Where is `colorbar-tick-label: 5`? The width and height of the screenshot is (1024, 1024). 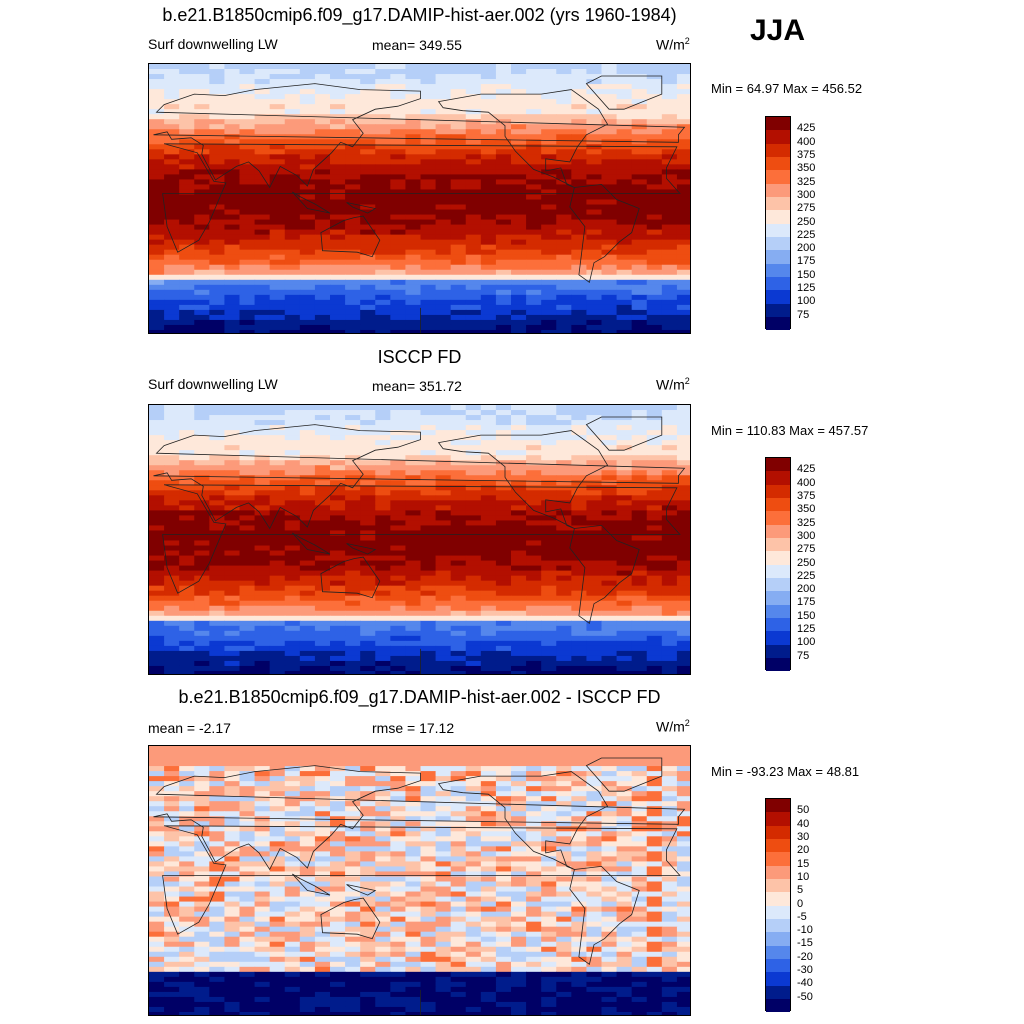
colorbar-tick-label: 5 is located at coordinates (800, 890).